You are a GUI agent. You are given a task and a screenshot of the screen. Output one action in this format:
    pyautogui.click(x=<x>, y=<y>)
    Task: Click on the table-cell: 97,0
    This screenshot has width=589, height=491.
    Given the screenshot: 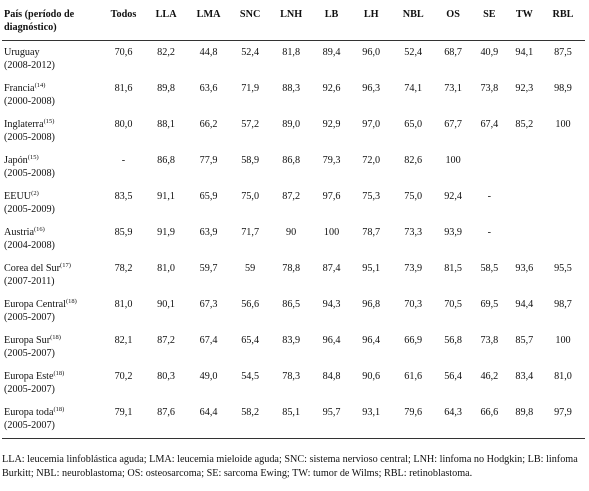 What is the action you would take?
    pyautogui.click(x=371, y=124)
    